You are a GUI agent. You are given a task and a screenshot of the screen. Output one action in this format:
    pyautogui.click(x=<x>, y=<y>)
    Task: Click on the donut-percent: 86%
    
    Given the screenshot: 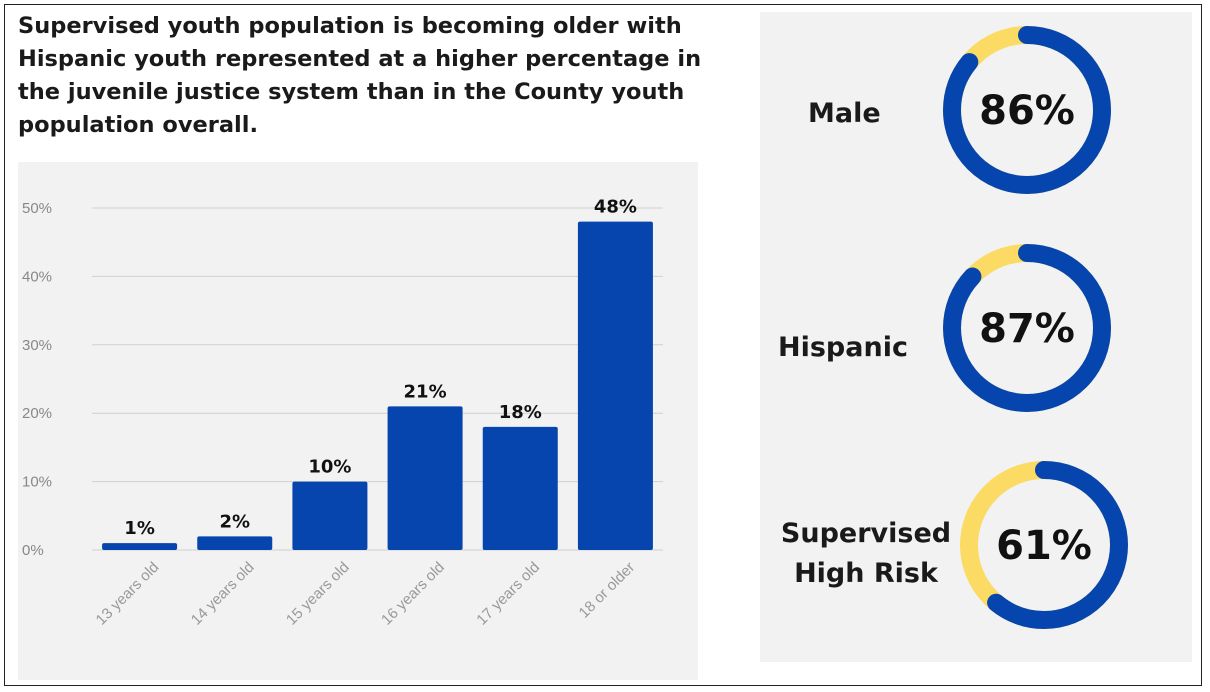 What is the action you would take?
    pyautogui.click(x=1027, y=111)
    